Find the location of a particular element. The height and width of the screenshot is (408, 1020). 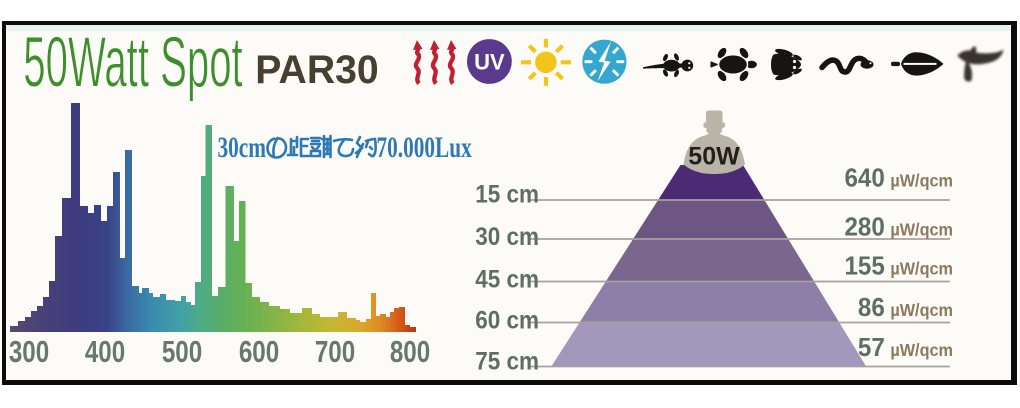

svg-text: 800 is located at coordinates (410, 351).